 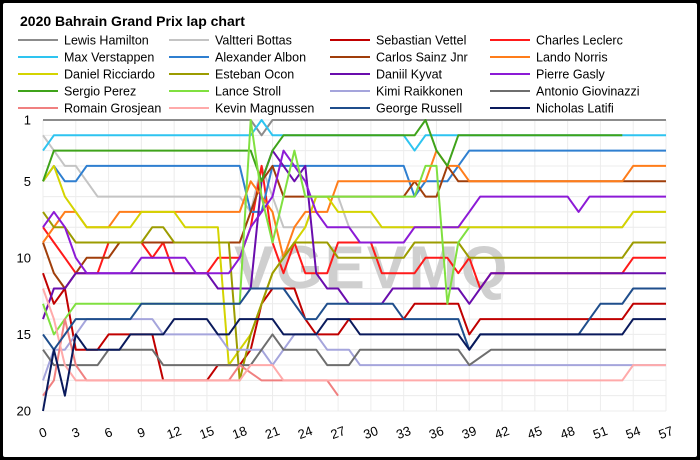 What do you see at coordinates (534, 432) in the screenshot?
I see `x-tick-label: 45` at bounding box center [534, 432].